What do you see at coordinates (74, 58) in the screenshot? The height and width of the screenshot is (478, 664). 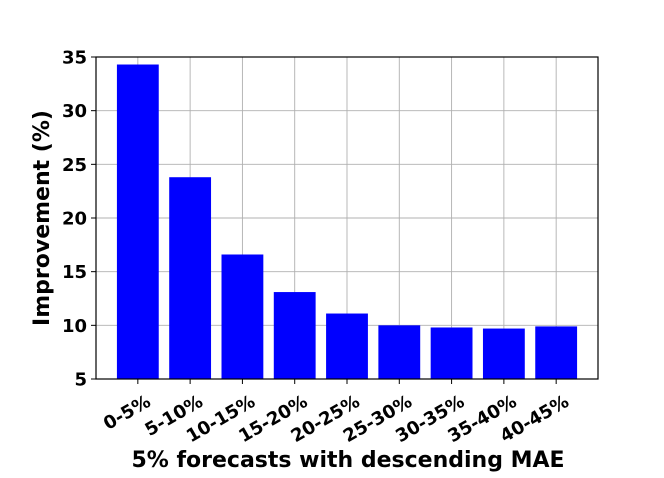 I see `y-tick-label: 35` at bounding box center [74, 58].